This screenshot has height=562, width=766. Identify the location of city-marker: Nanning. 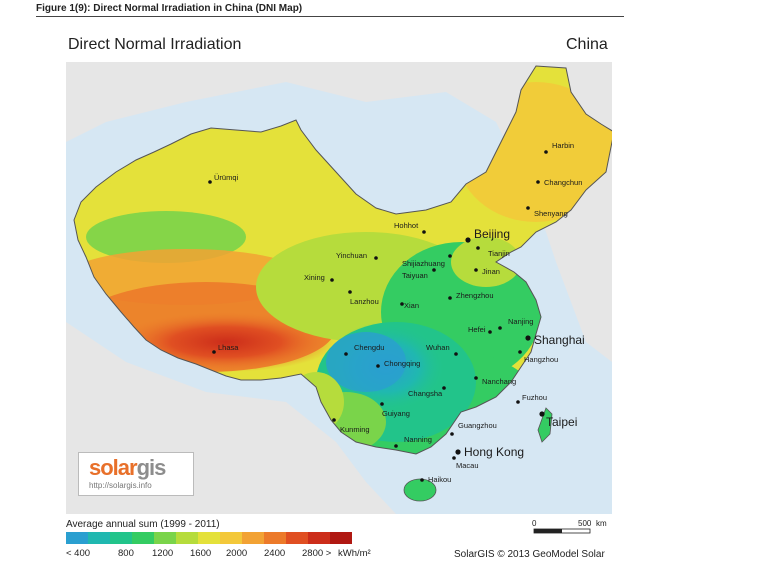
(413, 441).